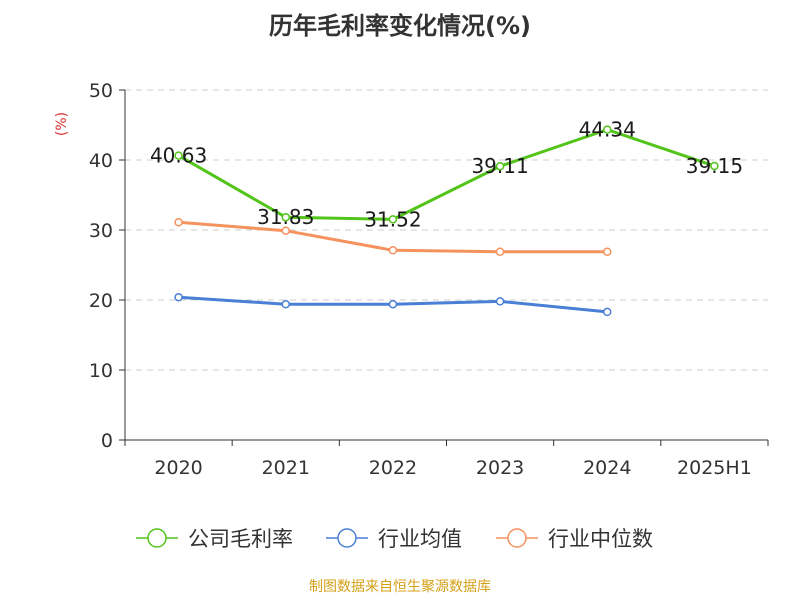  I want to click on data-label: 39.11, so click(499, 166).